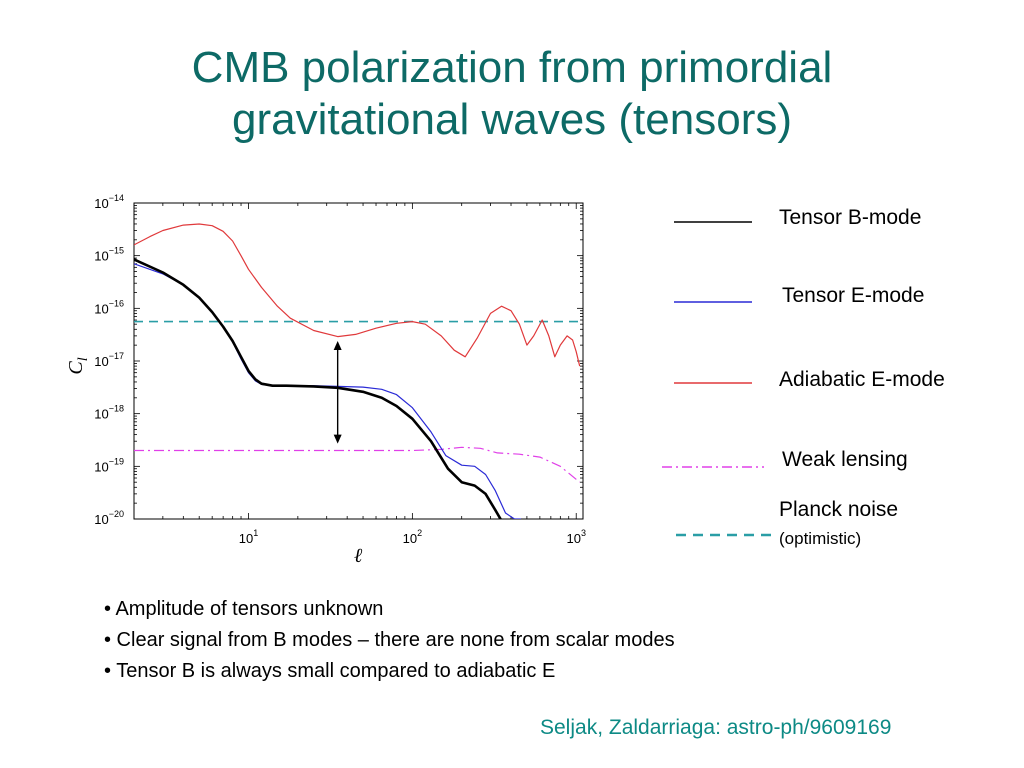 The width and height of the screenshot is (1024, 768). What do you see at coordinates (853, 295) in the screenshot?
I see `legend-label-tensor-e: Tensor E-mode` at bounding box center [853, 295].